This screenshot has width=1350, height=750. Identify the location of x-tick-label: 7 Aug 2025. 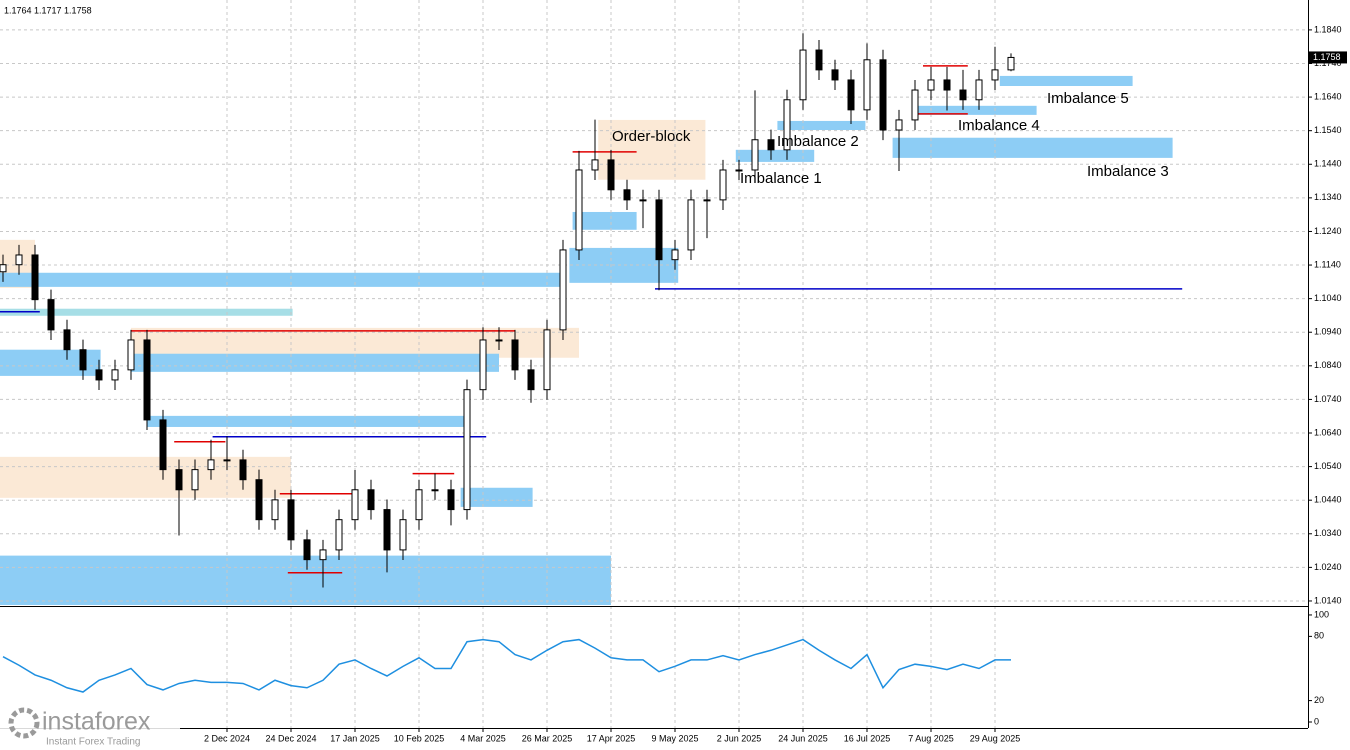
(931, 738).